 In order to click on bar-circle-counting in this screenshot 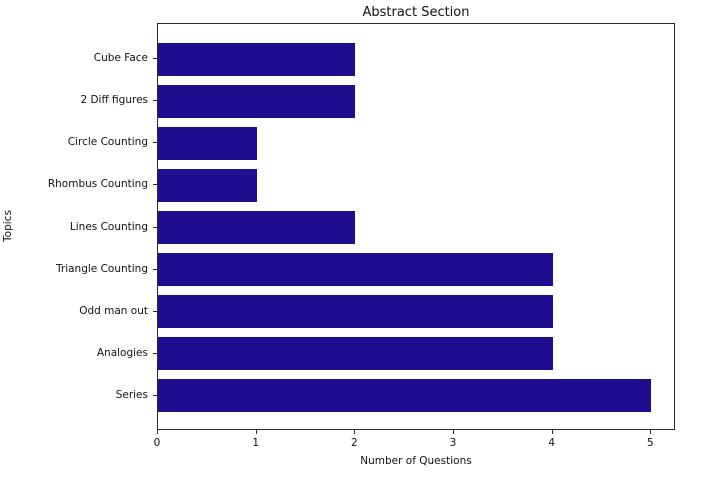, I will do `click(207, 143)`.